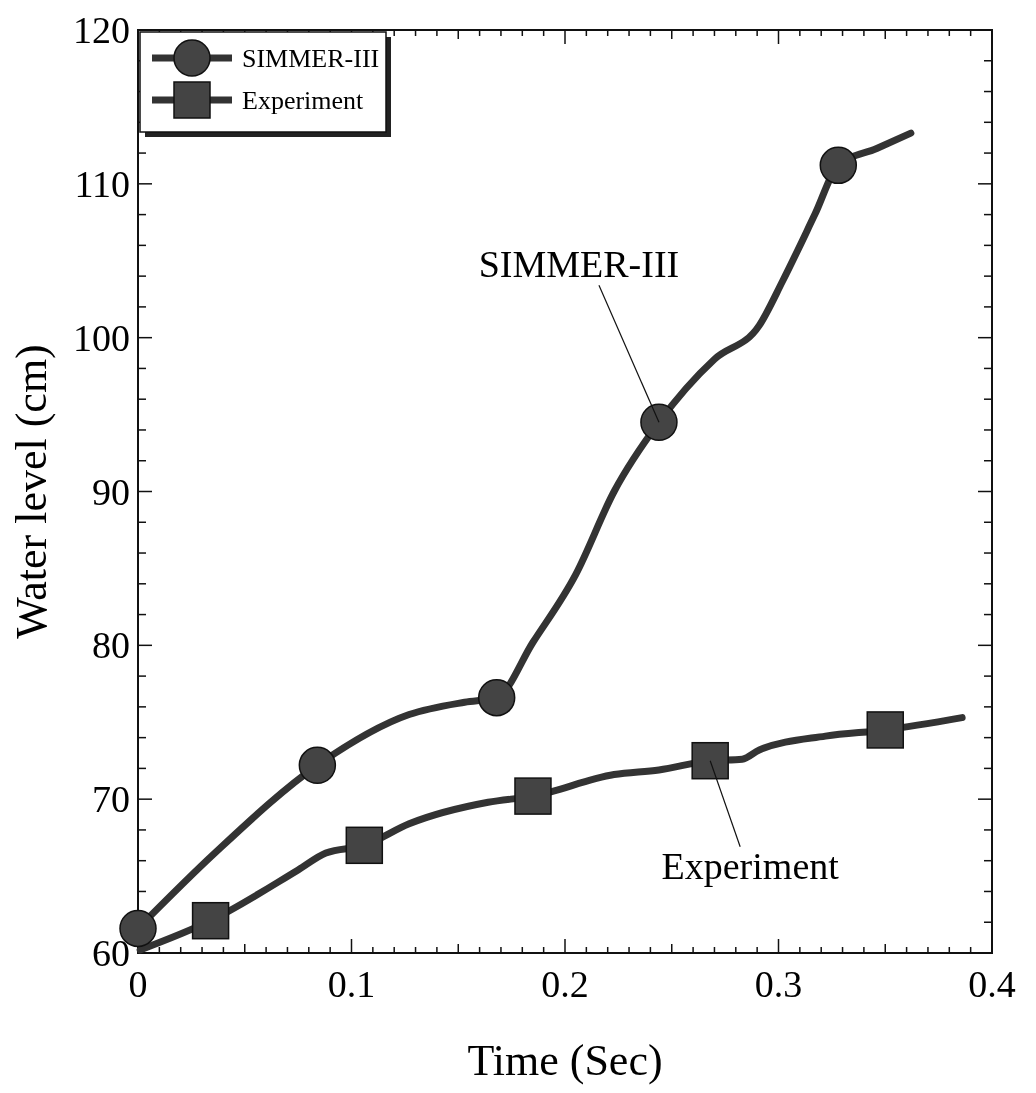  Describe the element at coordinates (111, 645) in the screenshot. I see `y-tick-label: 80` at that location.